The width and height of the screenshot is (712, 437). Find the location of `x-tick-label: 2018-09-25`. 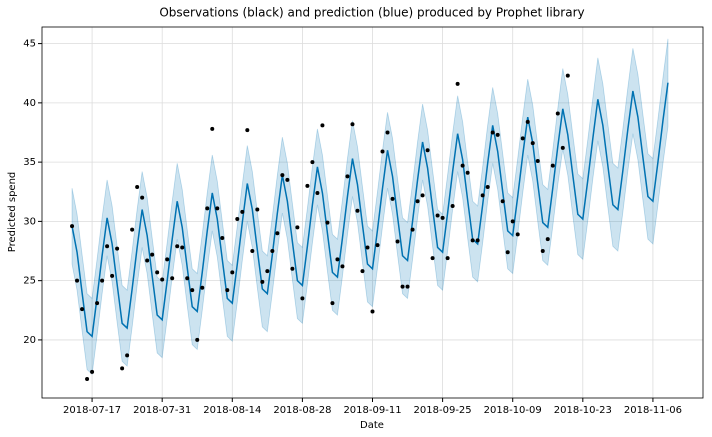

x-tick-label: 2018-09-25 is located at coordinates (443, 410).